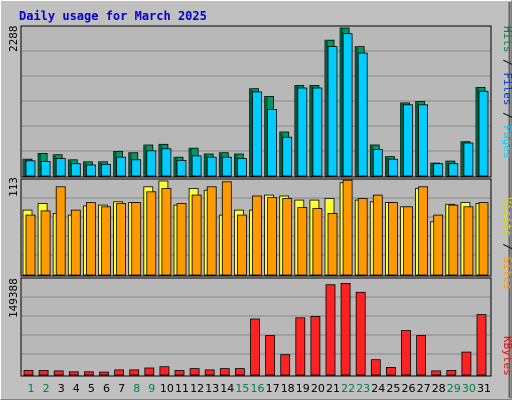 The width and height of the screenshot is (512, 400). I want to click on legend-pages: Pages, so click(506, 141).